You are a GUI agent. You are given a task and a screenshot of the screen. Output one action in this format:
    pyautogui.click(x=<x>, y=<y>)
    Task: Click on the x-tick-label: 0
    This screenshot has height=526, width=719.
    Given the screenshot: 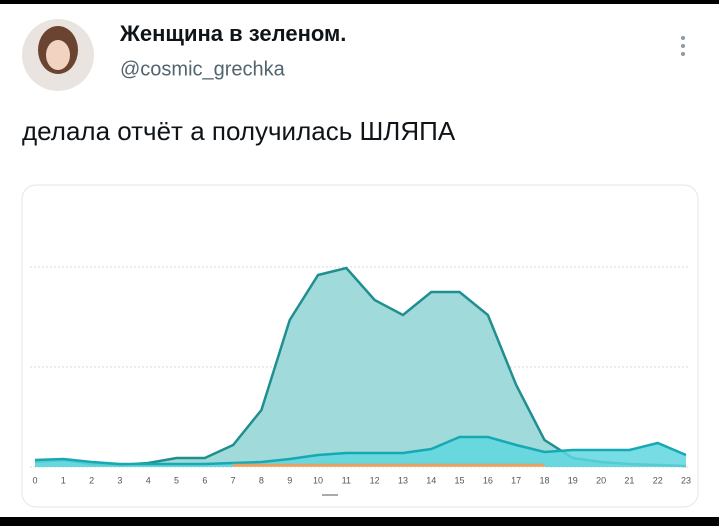 What is the action you would take?
    pyautogui.click(x=34, y=480)
    